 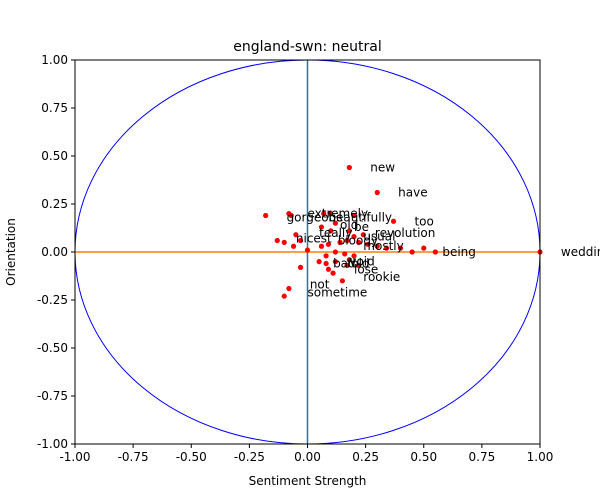 I want to click on word-label: old, so click(x=349, y=225).